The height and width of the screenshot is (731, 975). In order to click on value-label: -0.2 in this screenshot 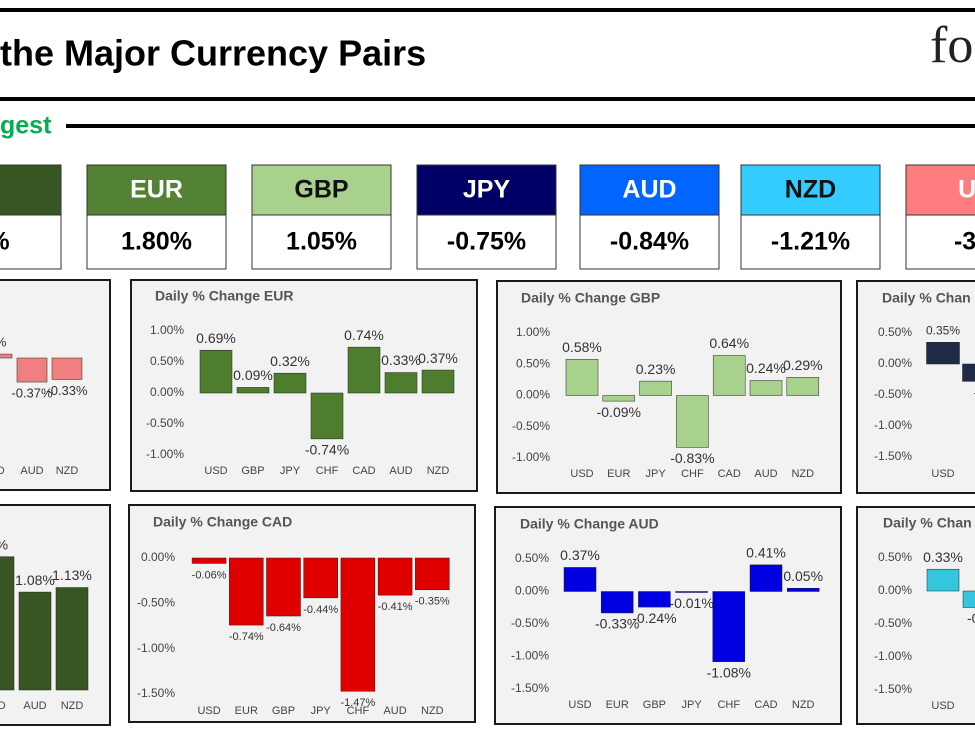, I will do `click(971, 618)`.